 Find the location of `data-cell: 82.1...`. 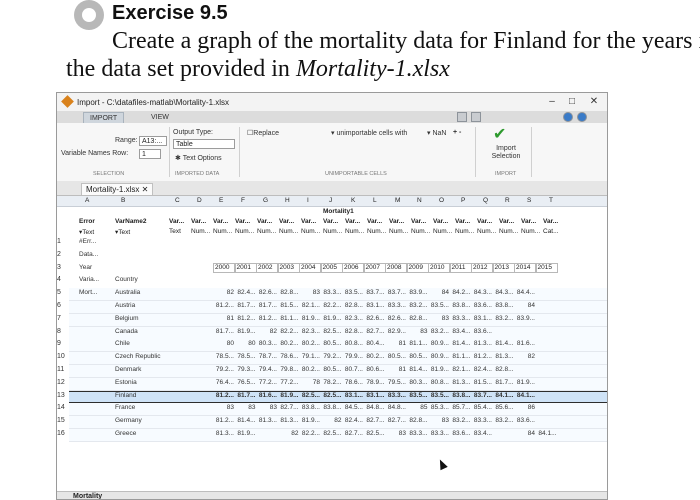

data-cell: 82.1... is located at coordinates (310, 305).